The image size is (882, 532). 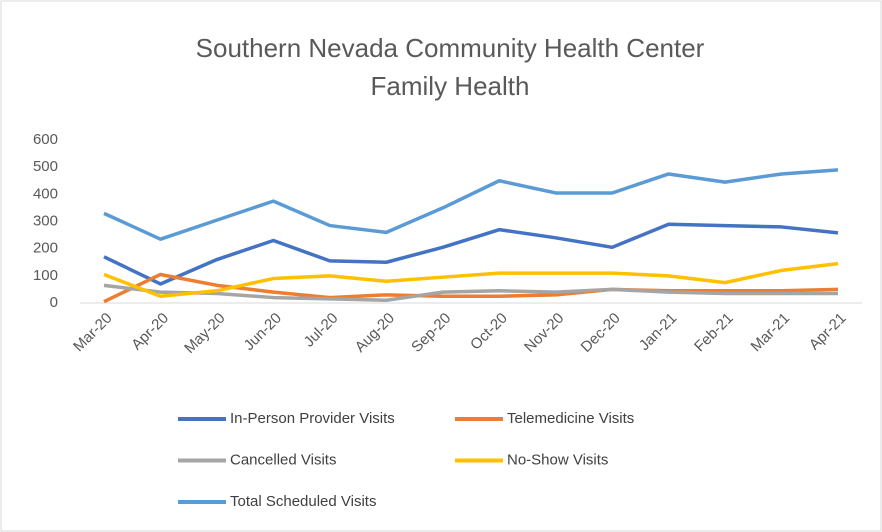 I want to click on chart-title: Family Health, so click(x=450, y=86).